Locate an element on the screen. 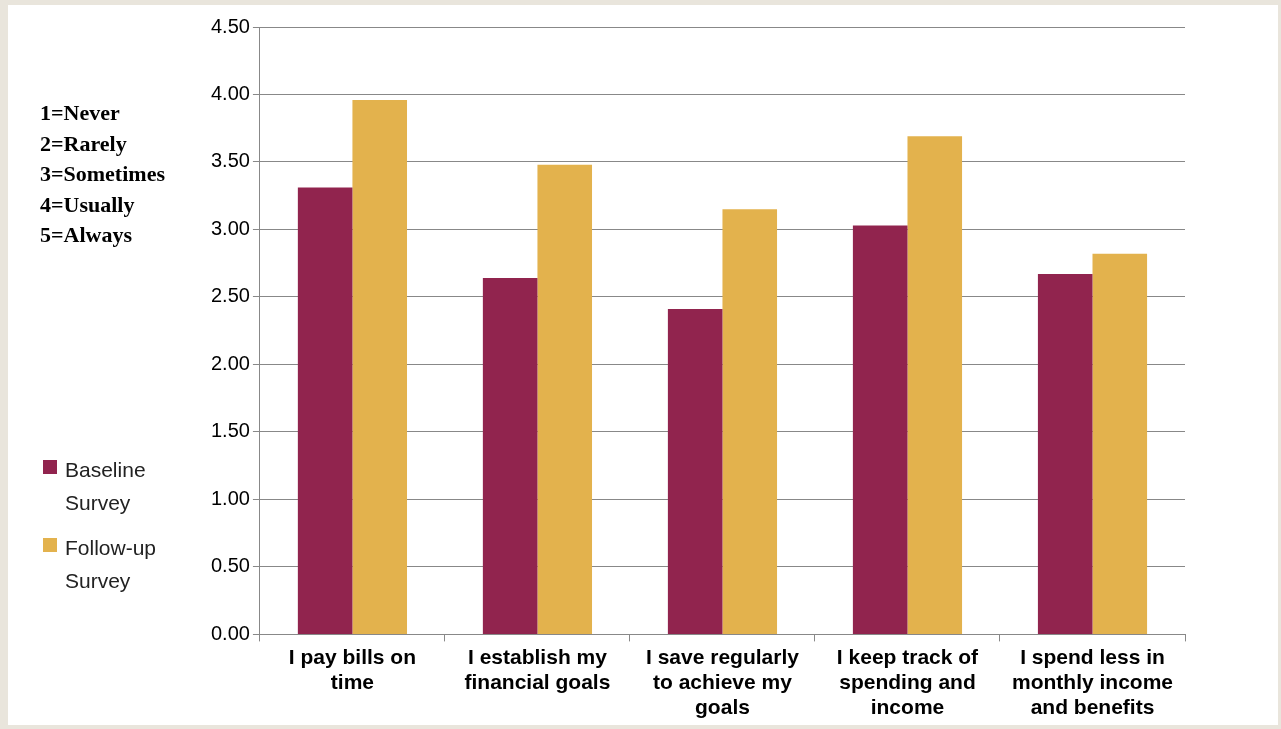 The height and width of the screenshot is (729, 1281). x-tick-label: I spend less in monthly income and benefits is located at coordinates (1092, 681).